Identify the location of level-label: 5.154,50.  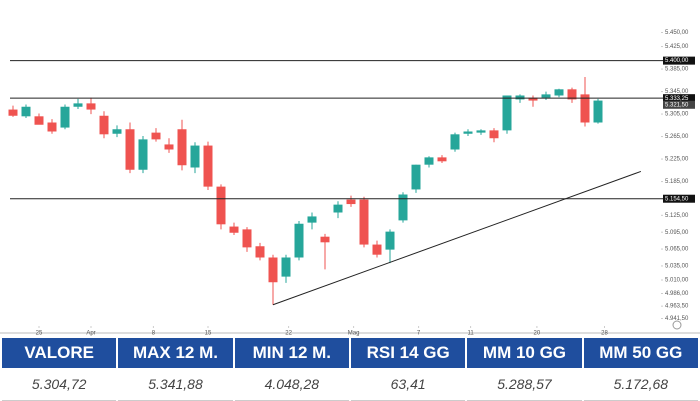
(677, 199).